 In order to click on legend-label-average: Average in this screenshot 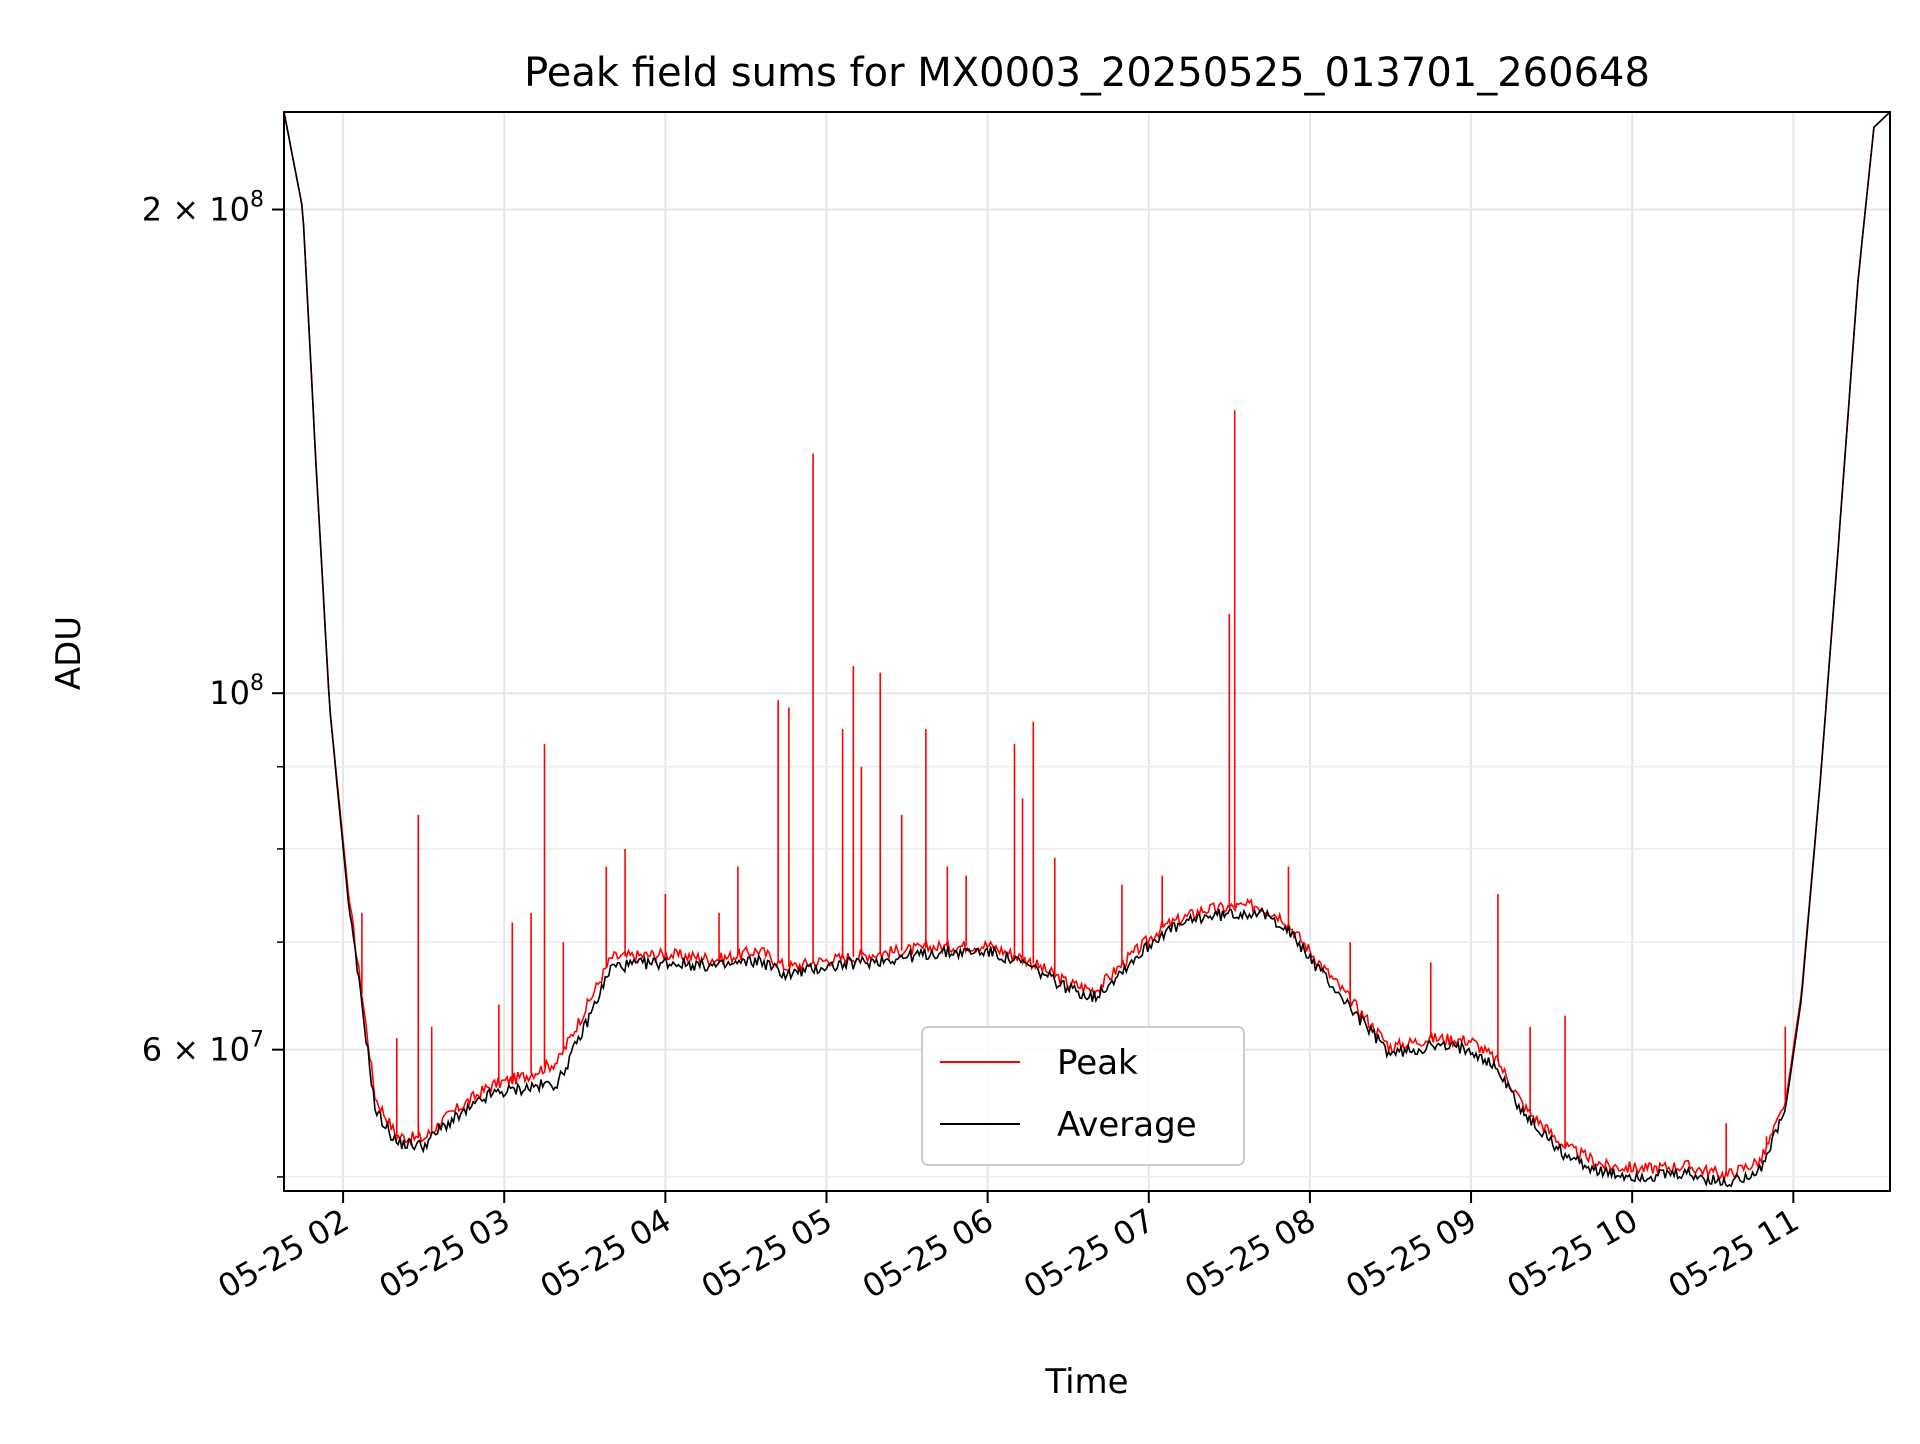, I will do `click(1127, 1125)`.